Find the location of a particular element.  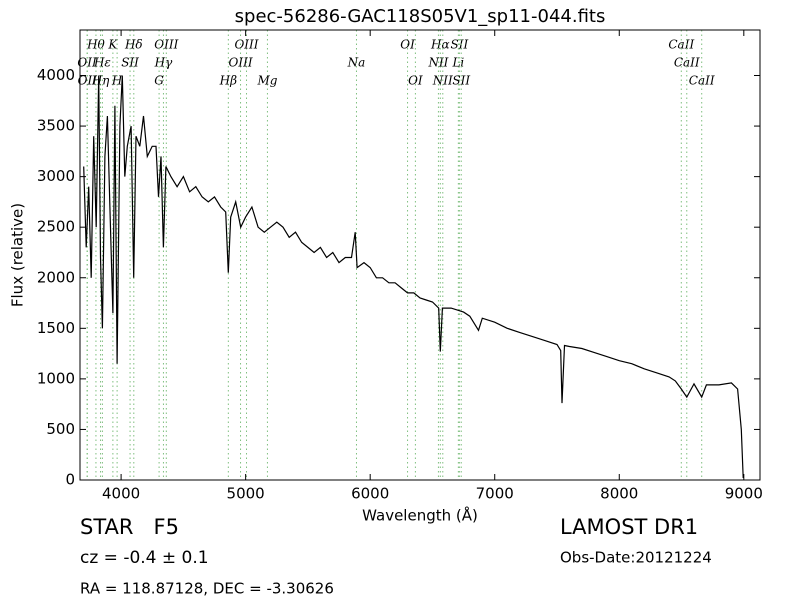

spectral-line-label: H is located at coordinates (117, 81).